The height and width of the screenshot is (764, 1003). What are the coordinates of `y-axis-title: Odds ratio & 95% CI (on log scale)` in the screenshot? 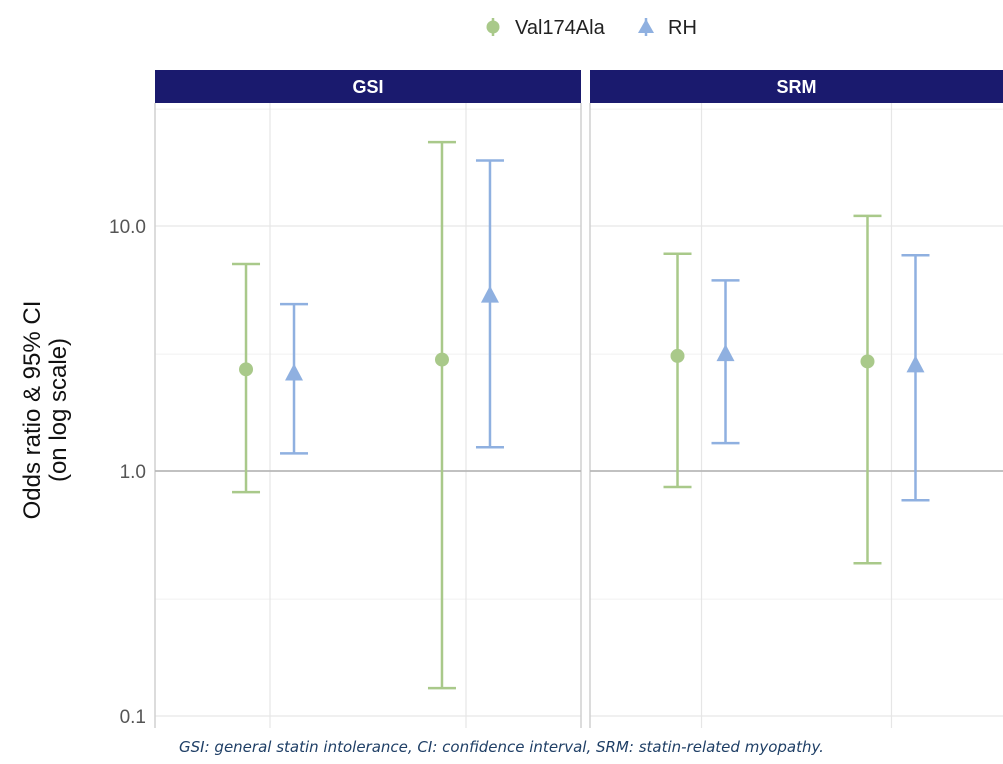 It's located at (45, 410).